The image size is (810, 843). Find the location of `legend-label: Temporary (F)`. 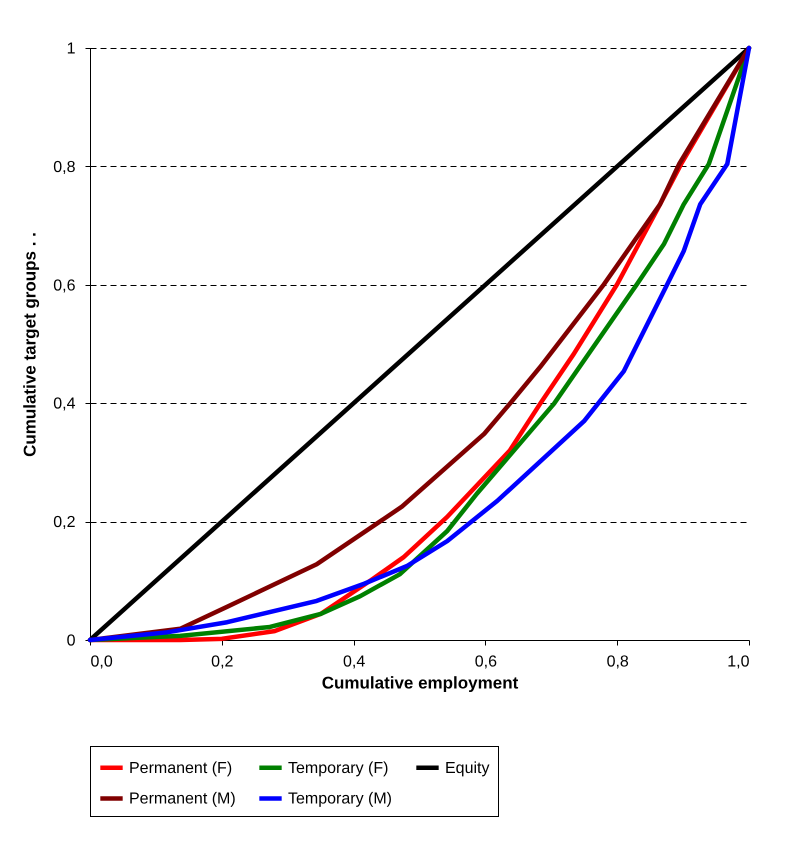

legend-label: Temporary (F) is located at coordinates (338, 768).